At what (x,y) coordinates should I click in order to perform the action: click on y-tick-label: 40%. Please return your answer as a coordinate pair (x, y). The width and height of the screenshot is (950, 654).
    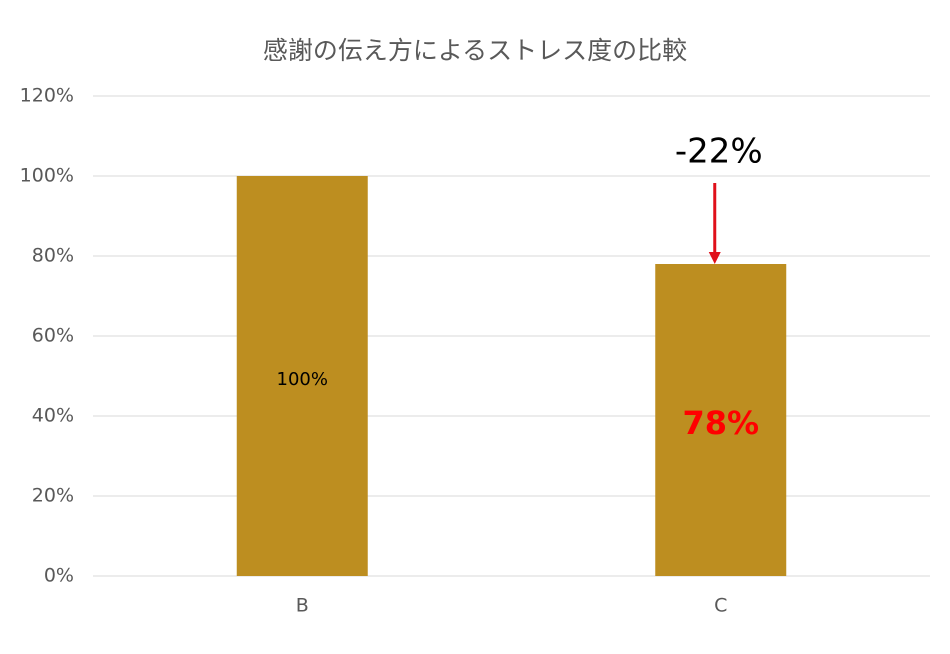
    Looking at the image, I should click on (53, 416).